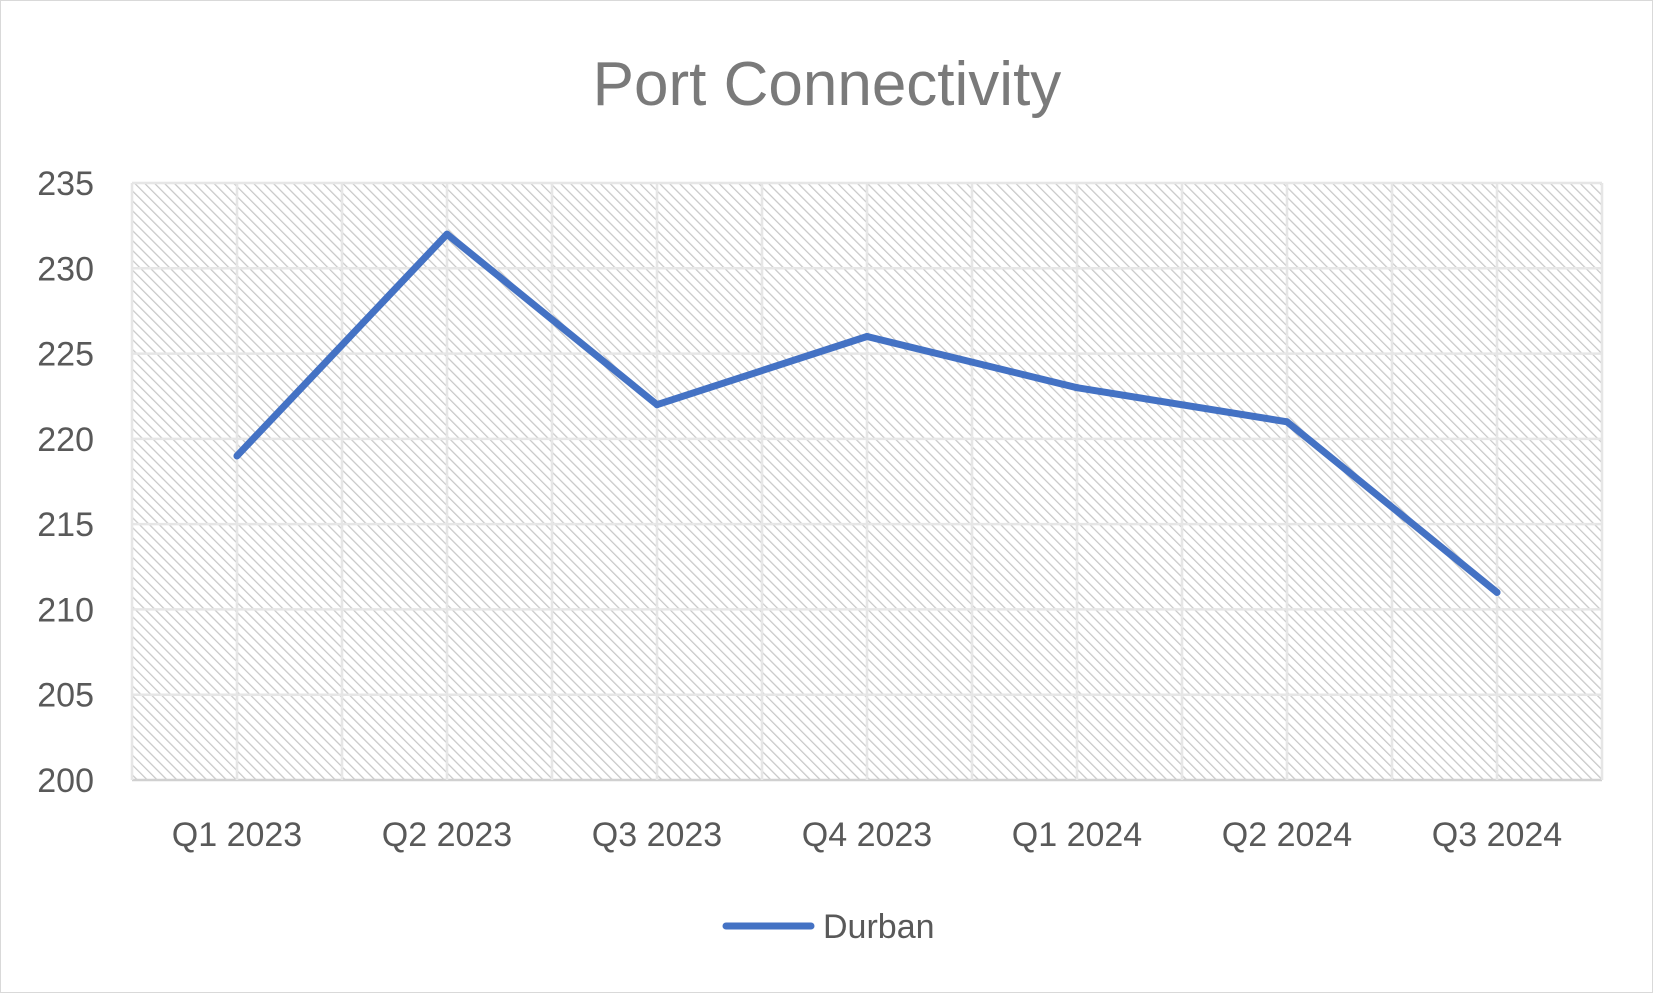  Describe the element at coordinates (237, 835) in the screenshot. I see `x-tick-label: Q1 2023` at that location.